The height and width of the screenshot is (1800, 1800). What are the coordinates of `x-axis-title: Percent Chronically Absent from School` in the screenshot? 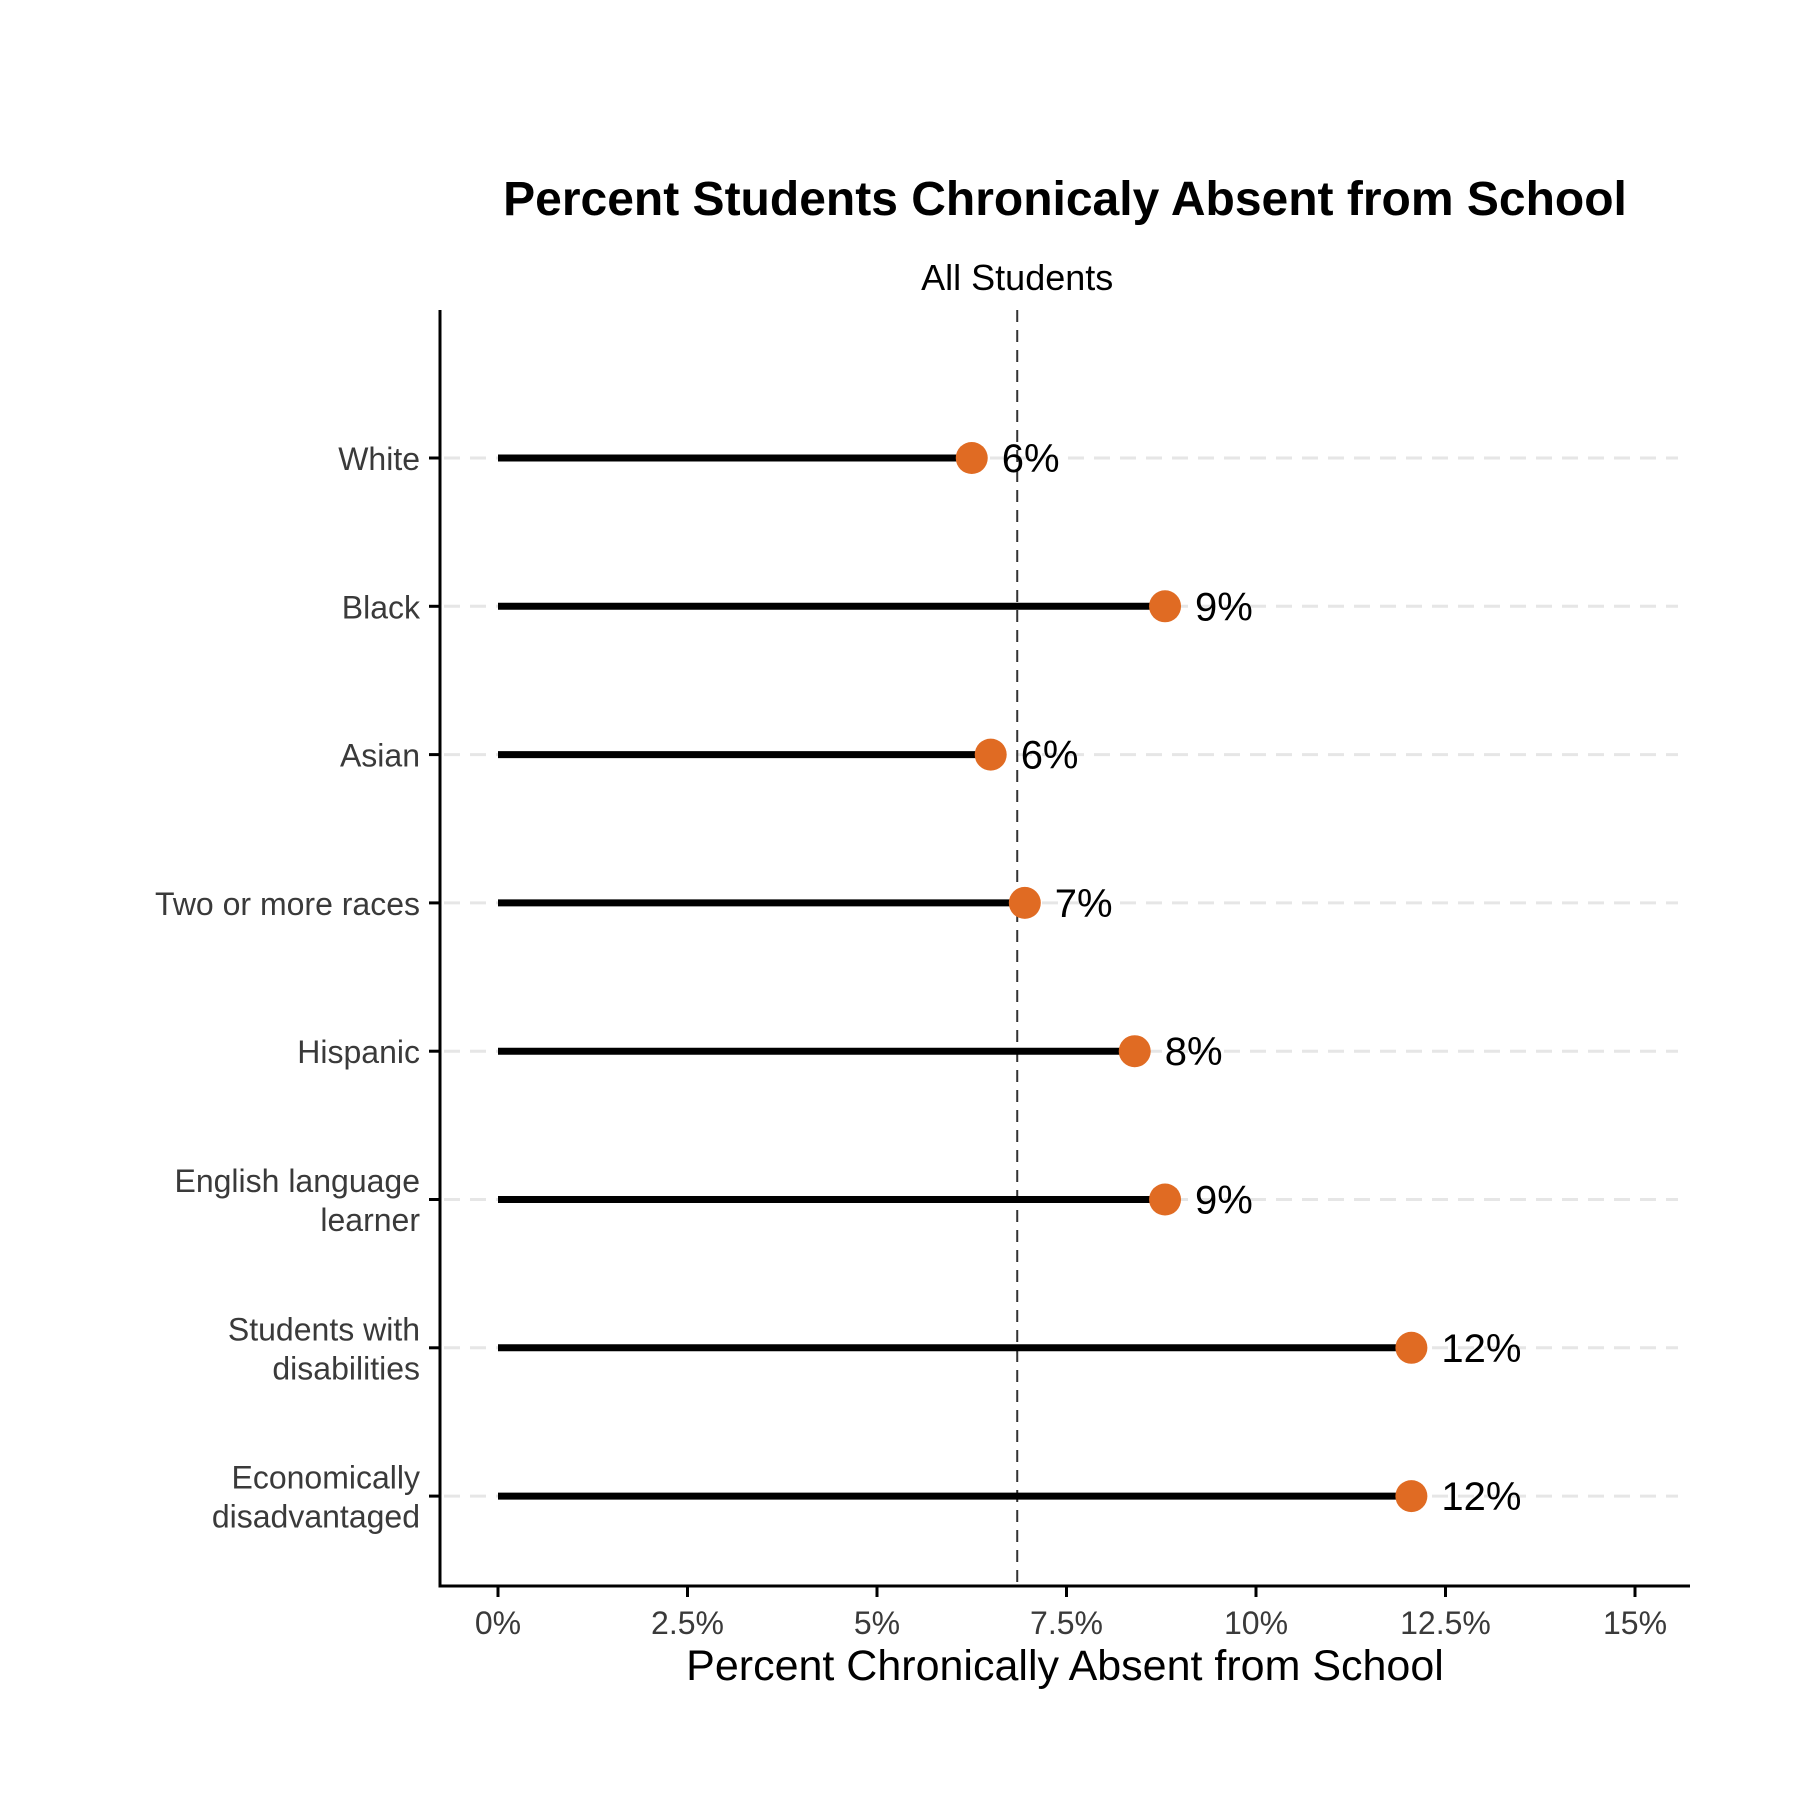 It's located at (1065, 1666).